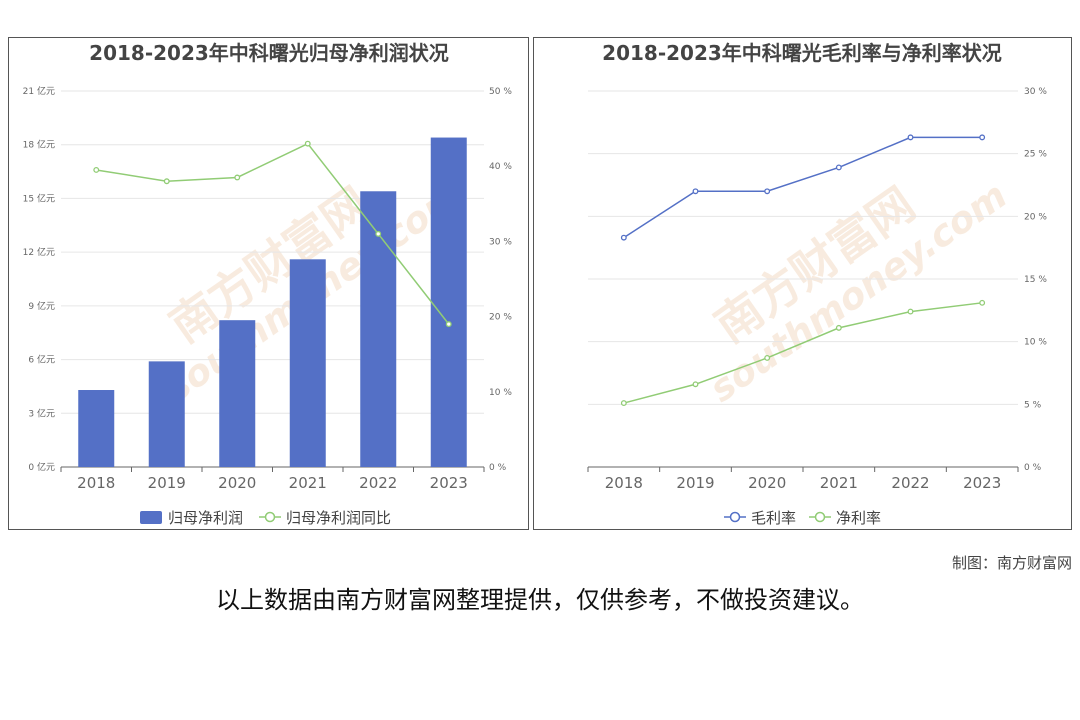 The height and width of the screenshot is (720, 1080). Describe the element at coordinates (338, 518) in the screenshot. I see `legend-label-line: 归母净利润同比` at that location.